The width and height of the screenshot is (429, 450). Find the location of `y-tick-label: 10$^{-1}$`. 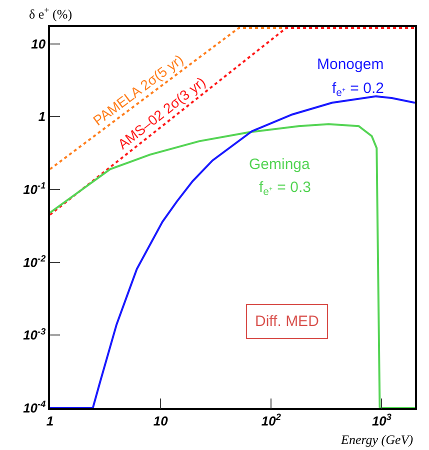

y-tick-label: 10$^{-1}$ is located at coordinates (34, 189).